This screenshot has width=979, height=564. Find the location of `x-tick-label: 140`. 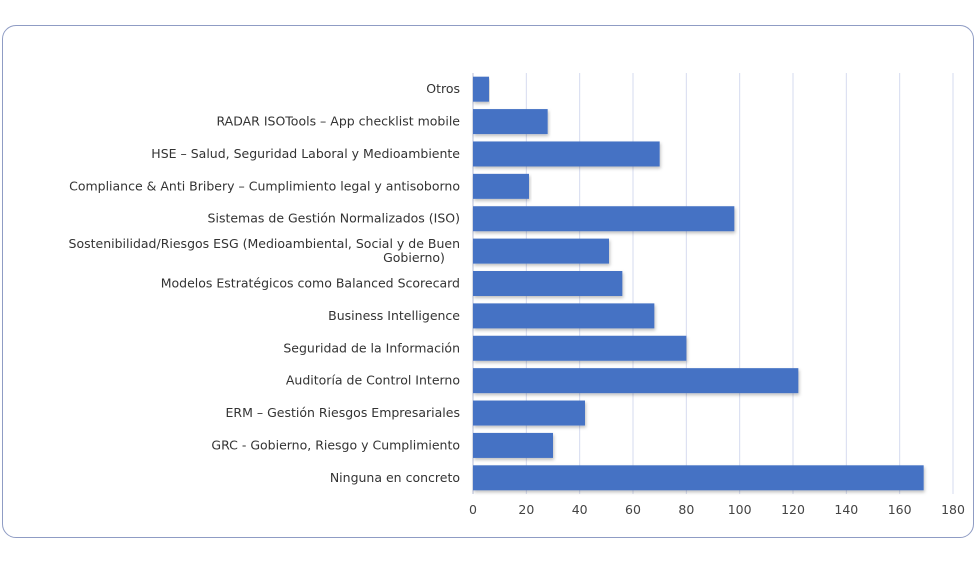

x-tick-label: 140 is located at coordinates (846, 509).